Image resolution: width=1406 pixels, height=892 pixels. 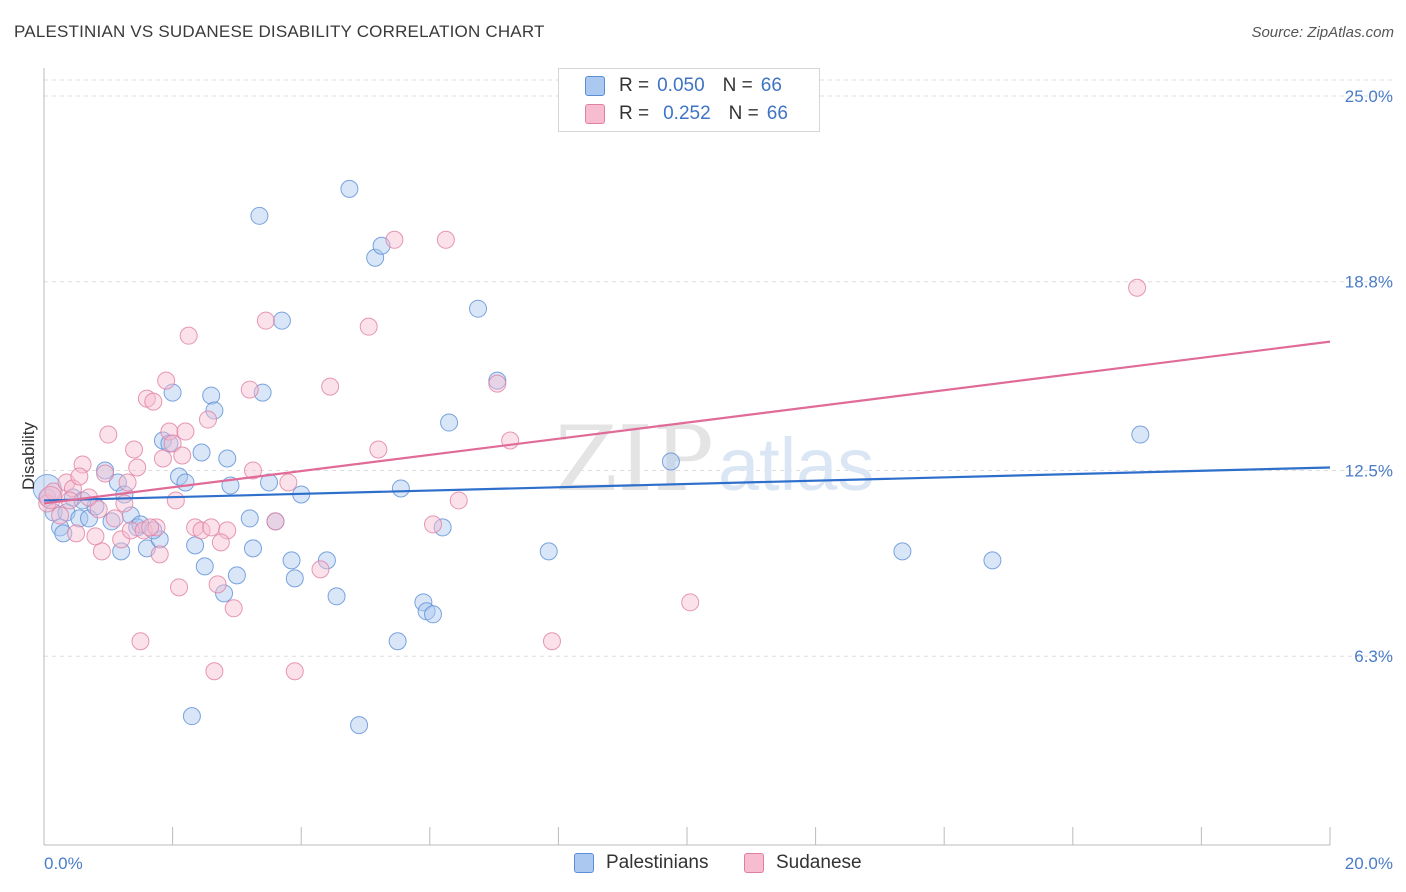 What do you see at coordinates (1322, 32) in the screenshot?
I see `source-label: Source: ZipAtlas.com` at bounding box center [1322, 32].